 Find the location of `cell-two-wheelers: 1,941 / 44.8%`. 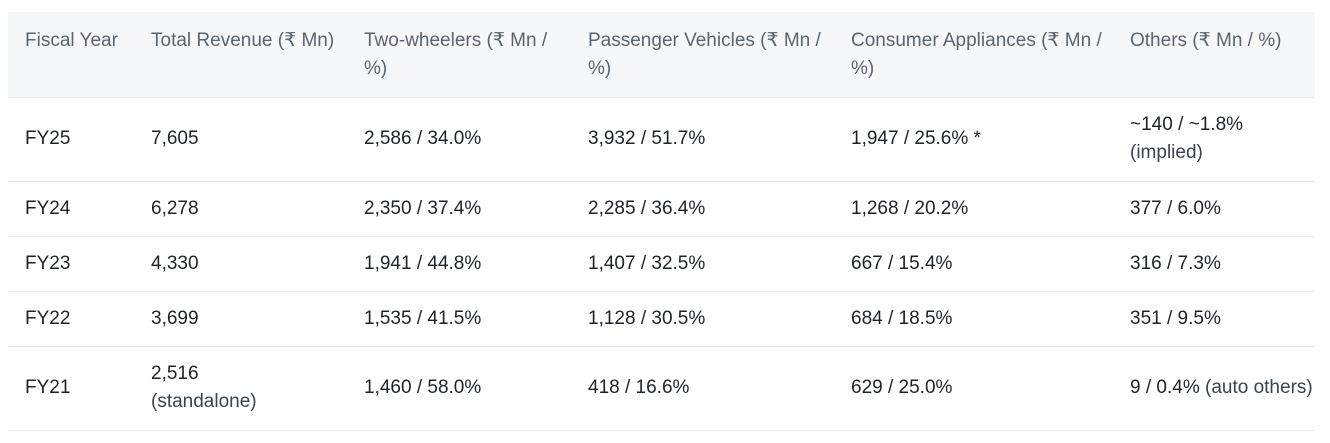

cell-two-wheelers: 1,941 / 44.8% is located at coordinates (459, 264).